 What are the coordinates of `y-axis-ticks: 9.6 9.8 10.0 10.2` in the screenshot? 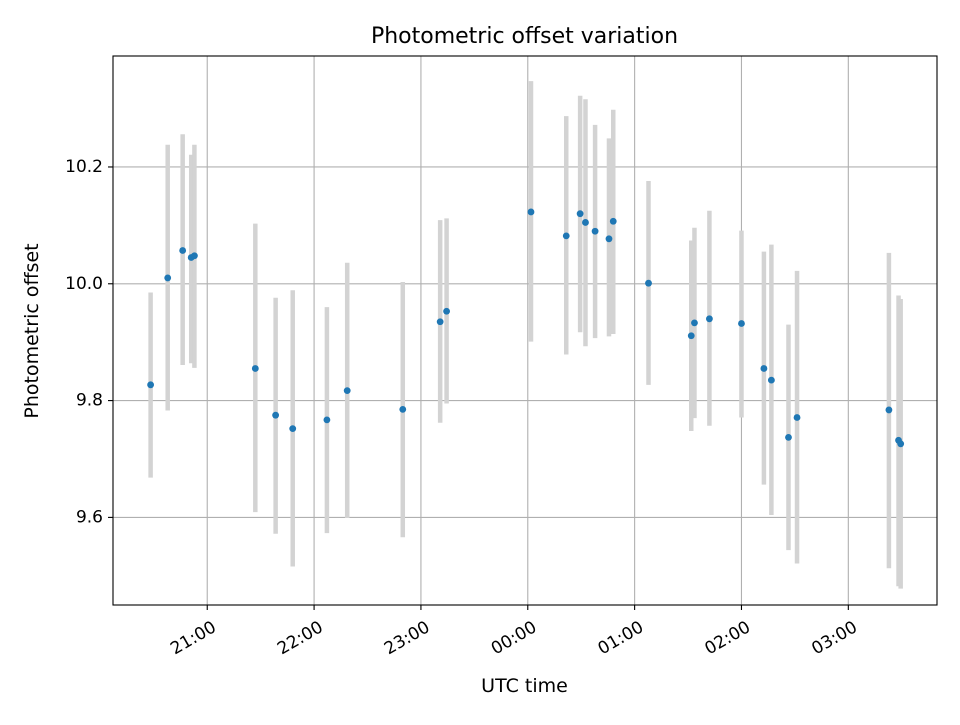 It's located at (89, 342).